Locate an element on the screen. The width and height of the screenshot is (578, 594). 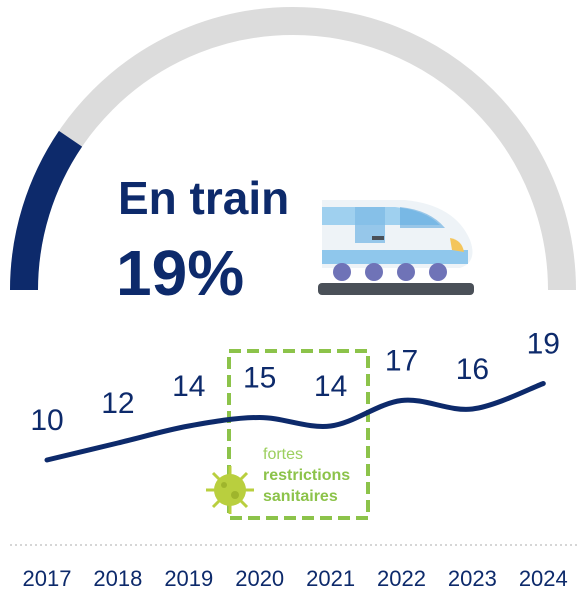
value-label: 17 is located at coordinates (401, 360).